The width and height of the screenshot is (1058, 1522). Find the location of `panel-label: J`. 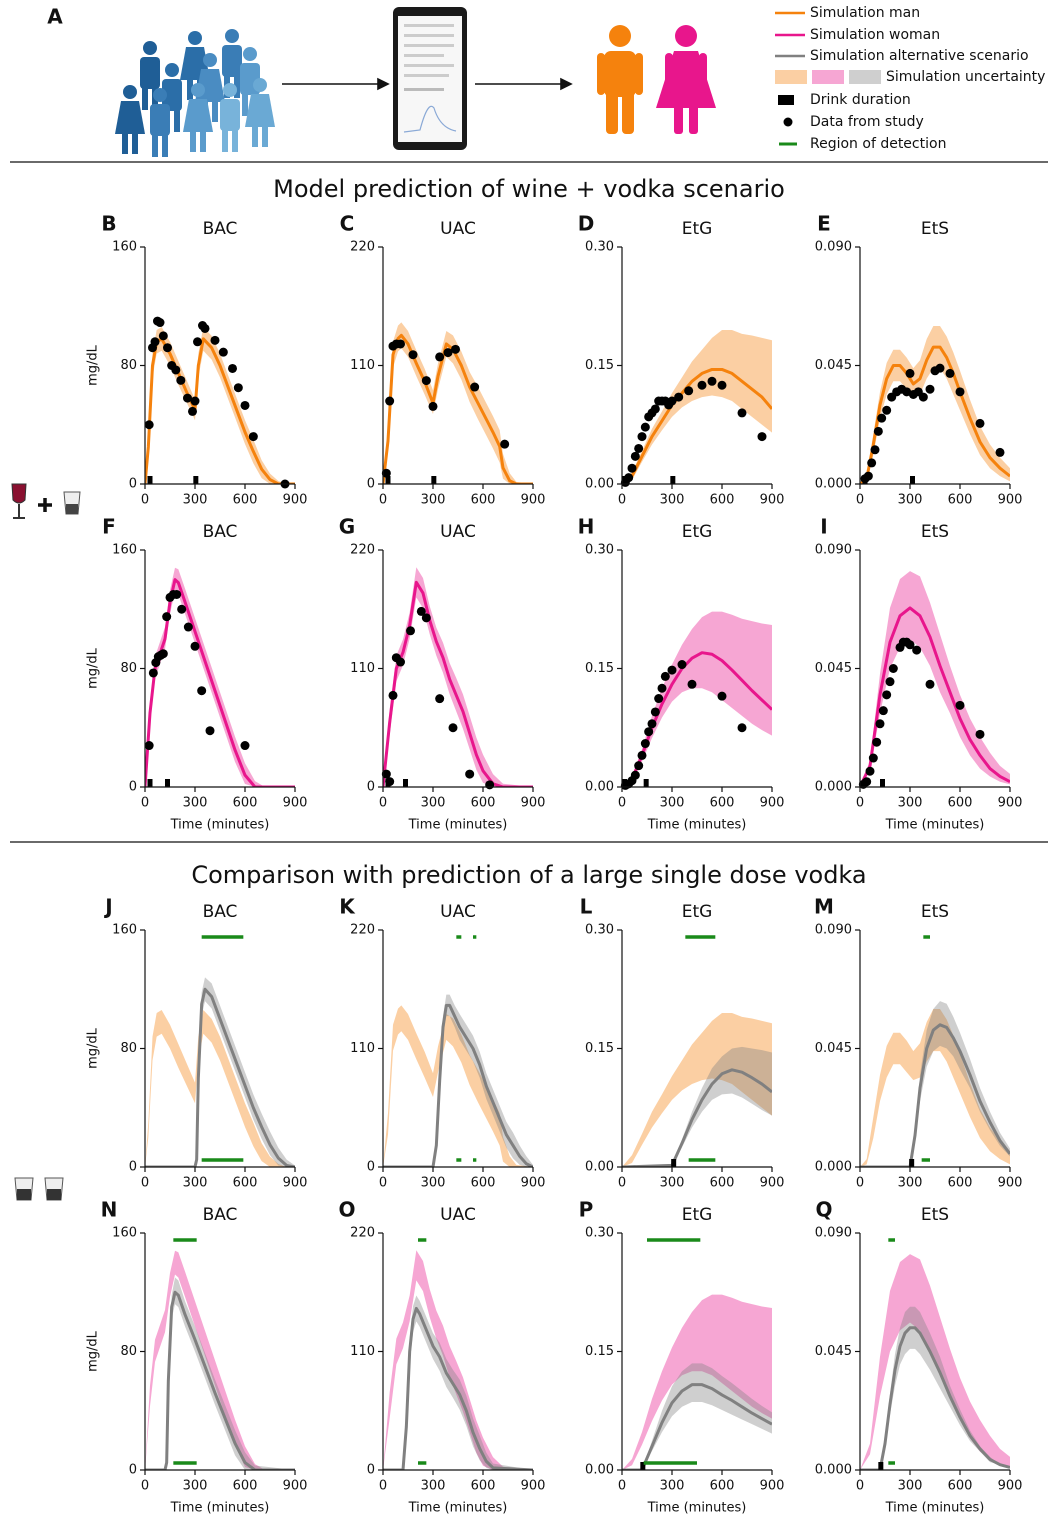

panel-label: J is located at coordinates (107, 907).